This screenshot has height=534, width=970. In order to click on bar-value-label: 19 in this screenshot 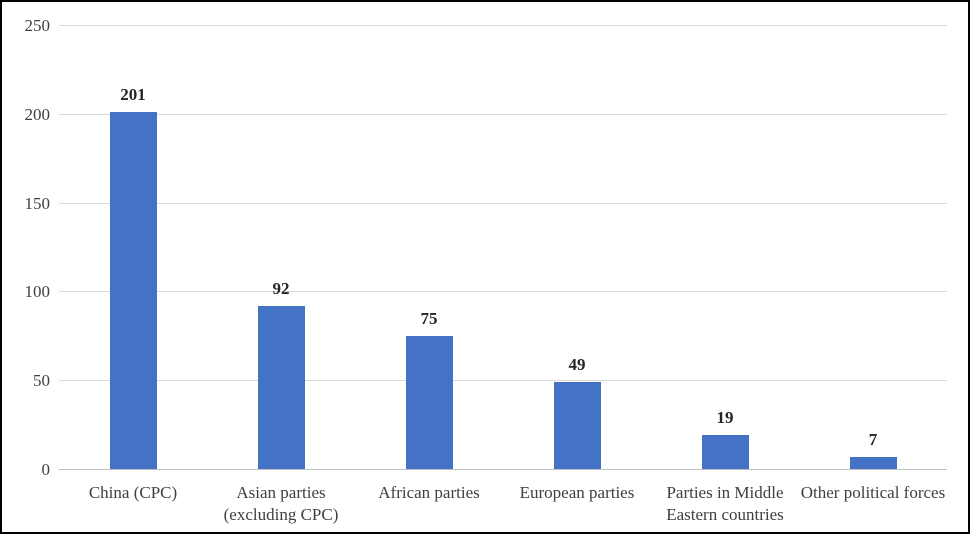, I will do `click(725, 417)`.